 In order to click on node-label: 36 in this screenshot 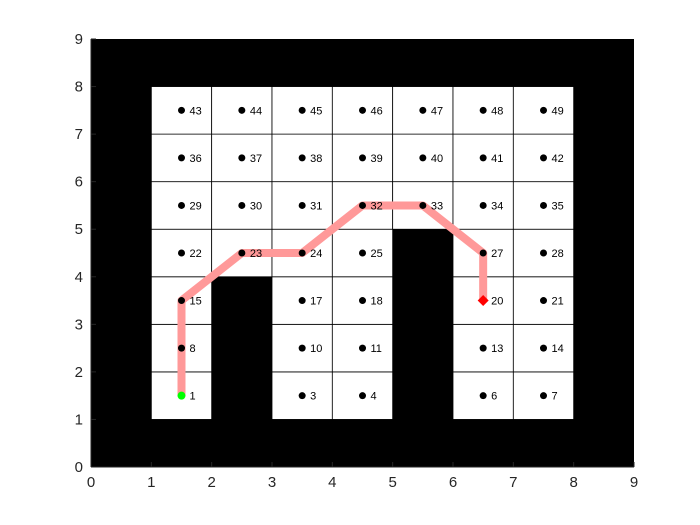, I will do `click(196, 159)`.